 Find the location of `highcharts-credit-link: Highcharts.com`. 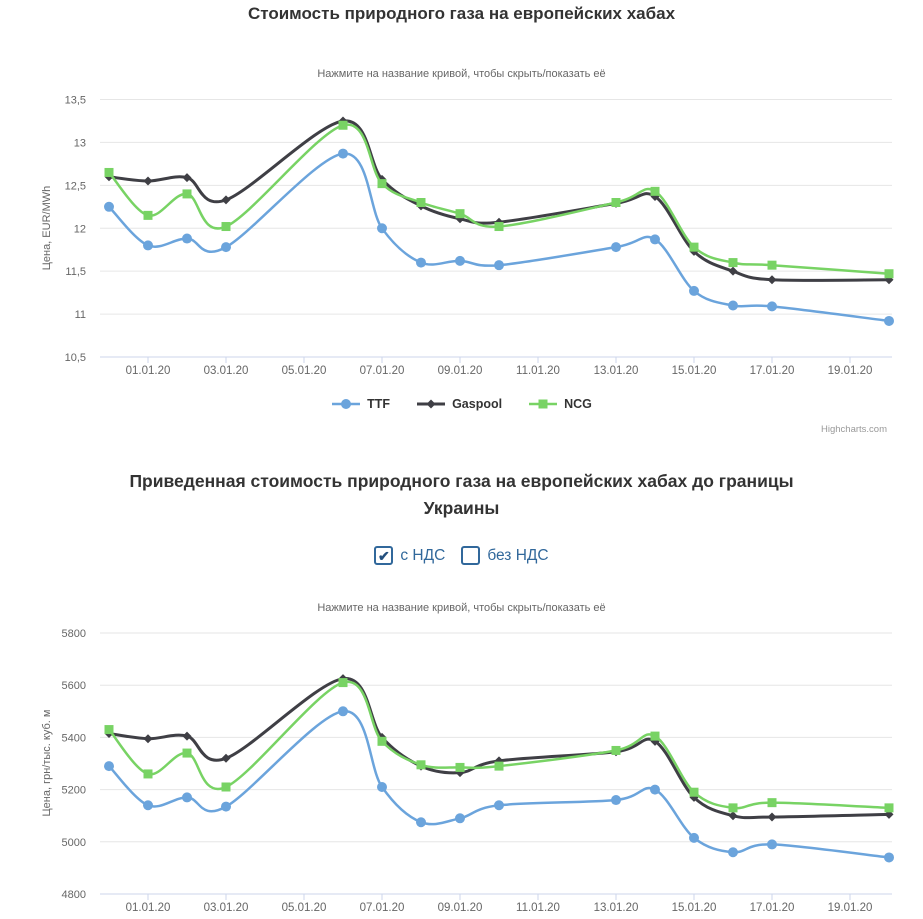

highcharts-credit-link: Highcharts.com is located at coordinates (854, 429).